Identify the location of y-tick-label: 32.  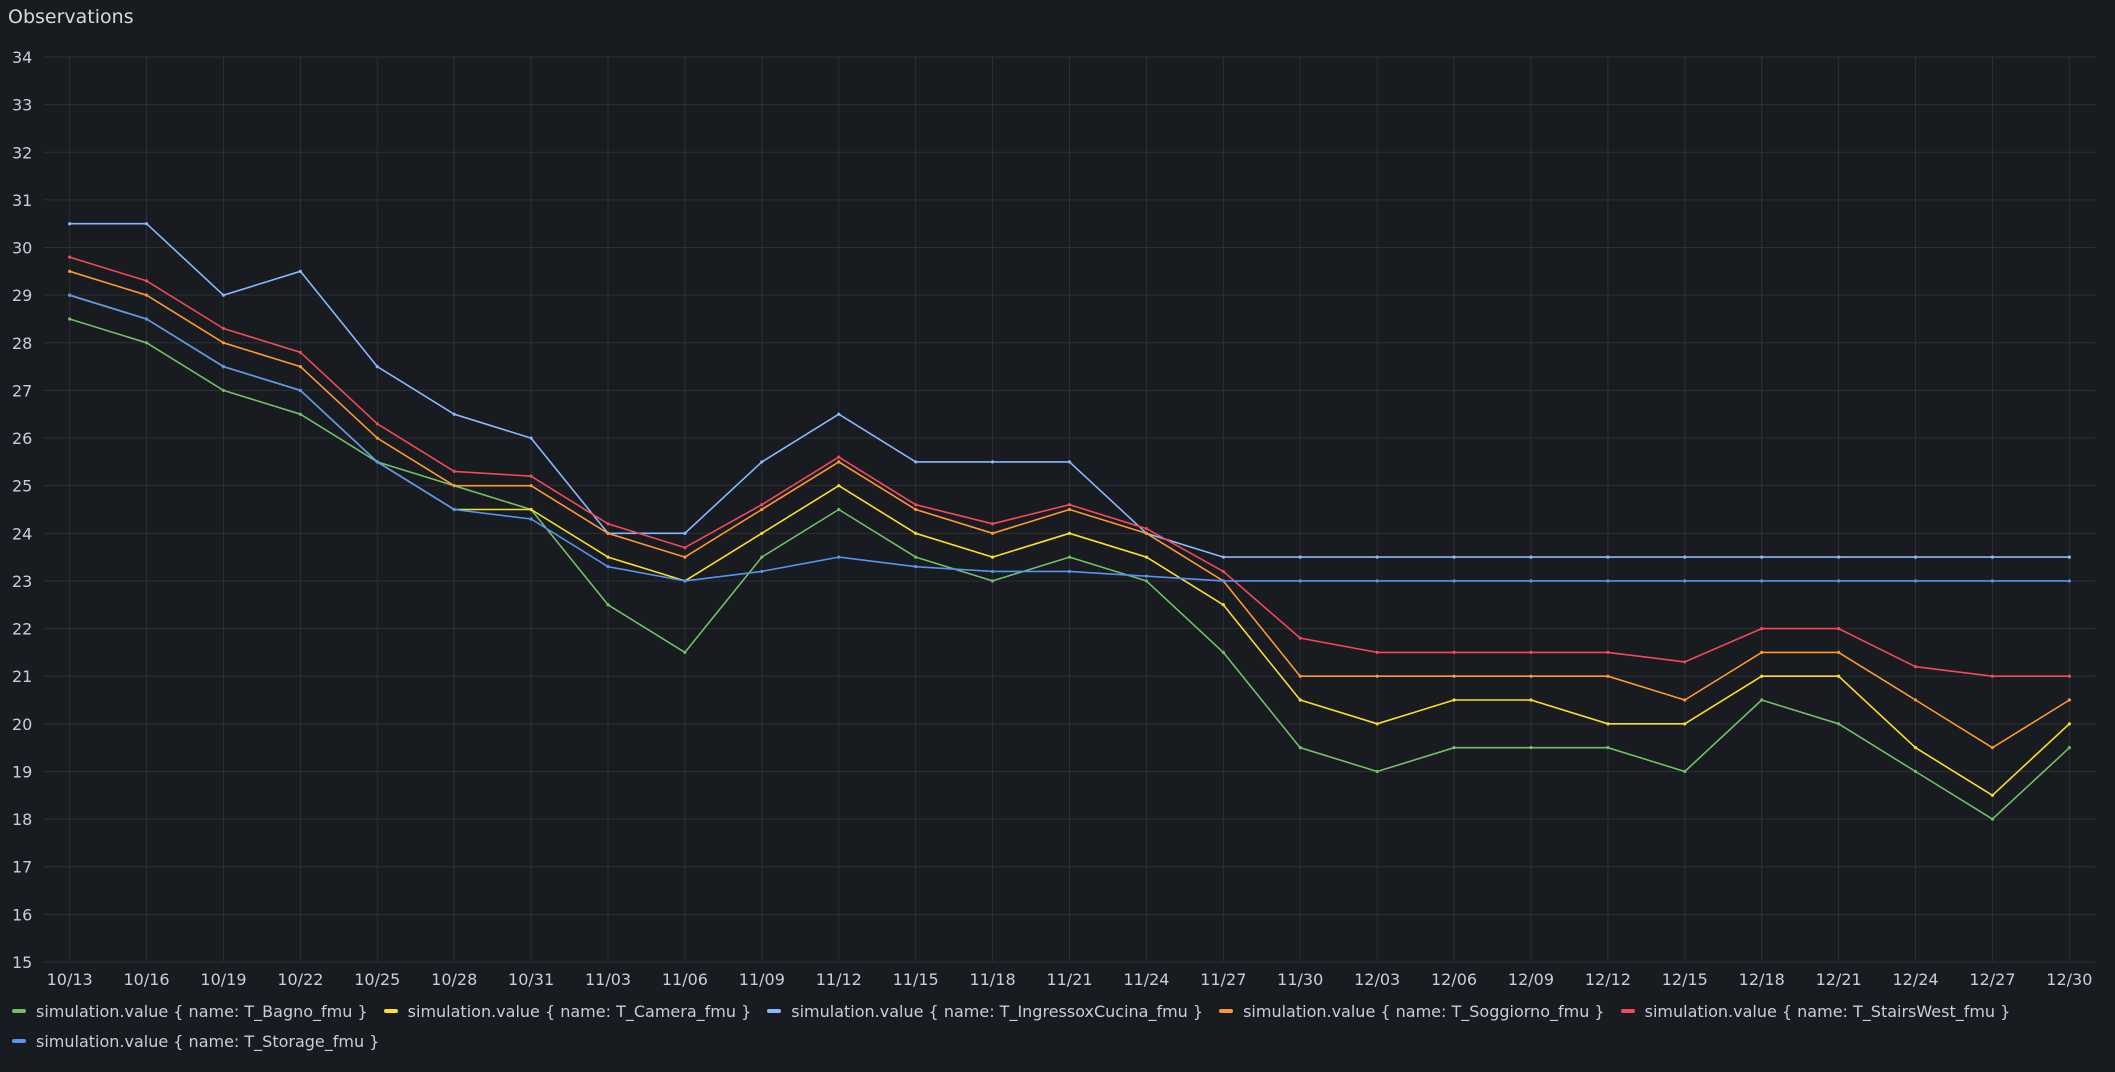
(22, 152).